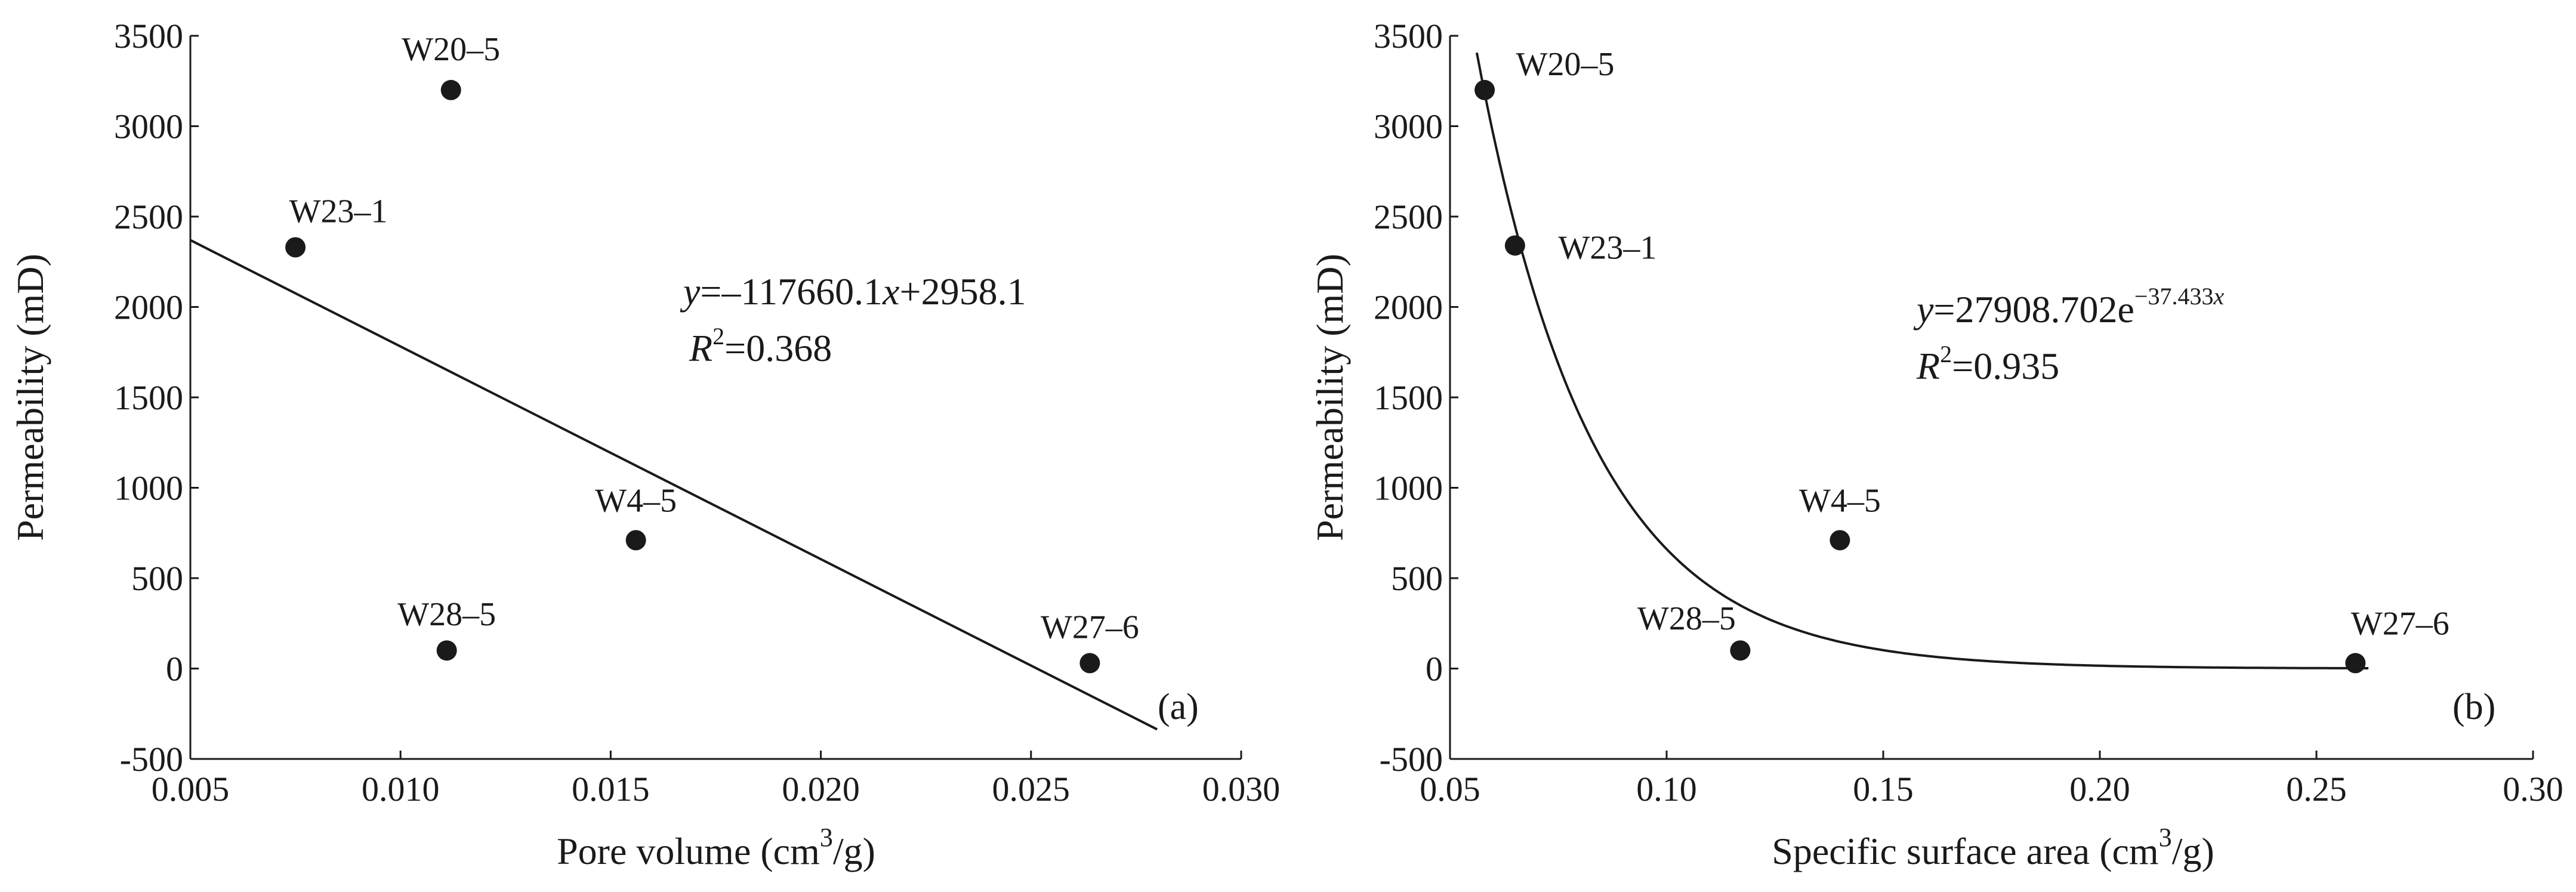  What do you see at coordinates (151, 759) in the screenshot?
I see `panel-a-y-tick-label: -500` at bounding box center [151, 759].